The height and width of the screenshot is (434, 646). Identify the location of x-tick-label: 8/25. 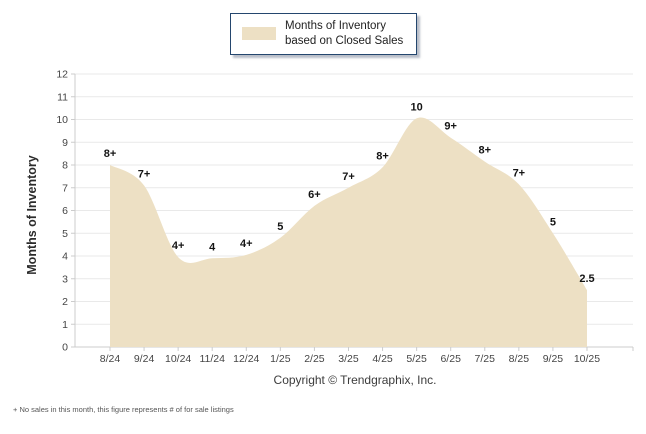
(519, 359).